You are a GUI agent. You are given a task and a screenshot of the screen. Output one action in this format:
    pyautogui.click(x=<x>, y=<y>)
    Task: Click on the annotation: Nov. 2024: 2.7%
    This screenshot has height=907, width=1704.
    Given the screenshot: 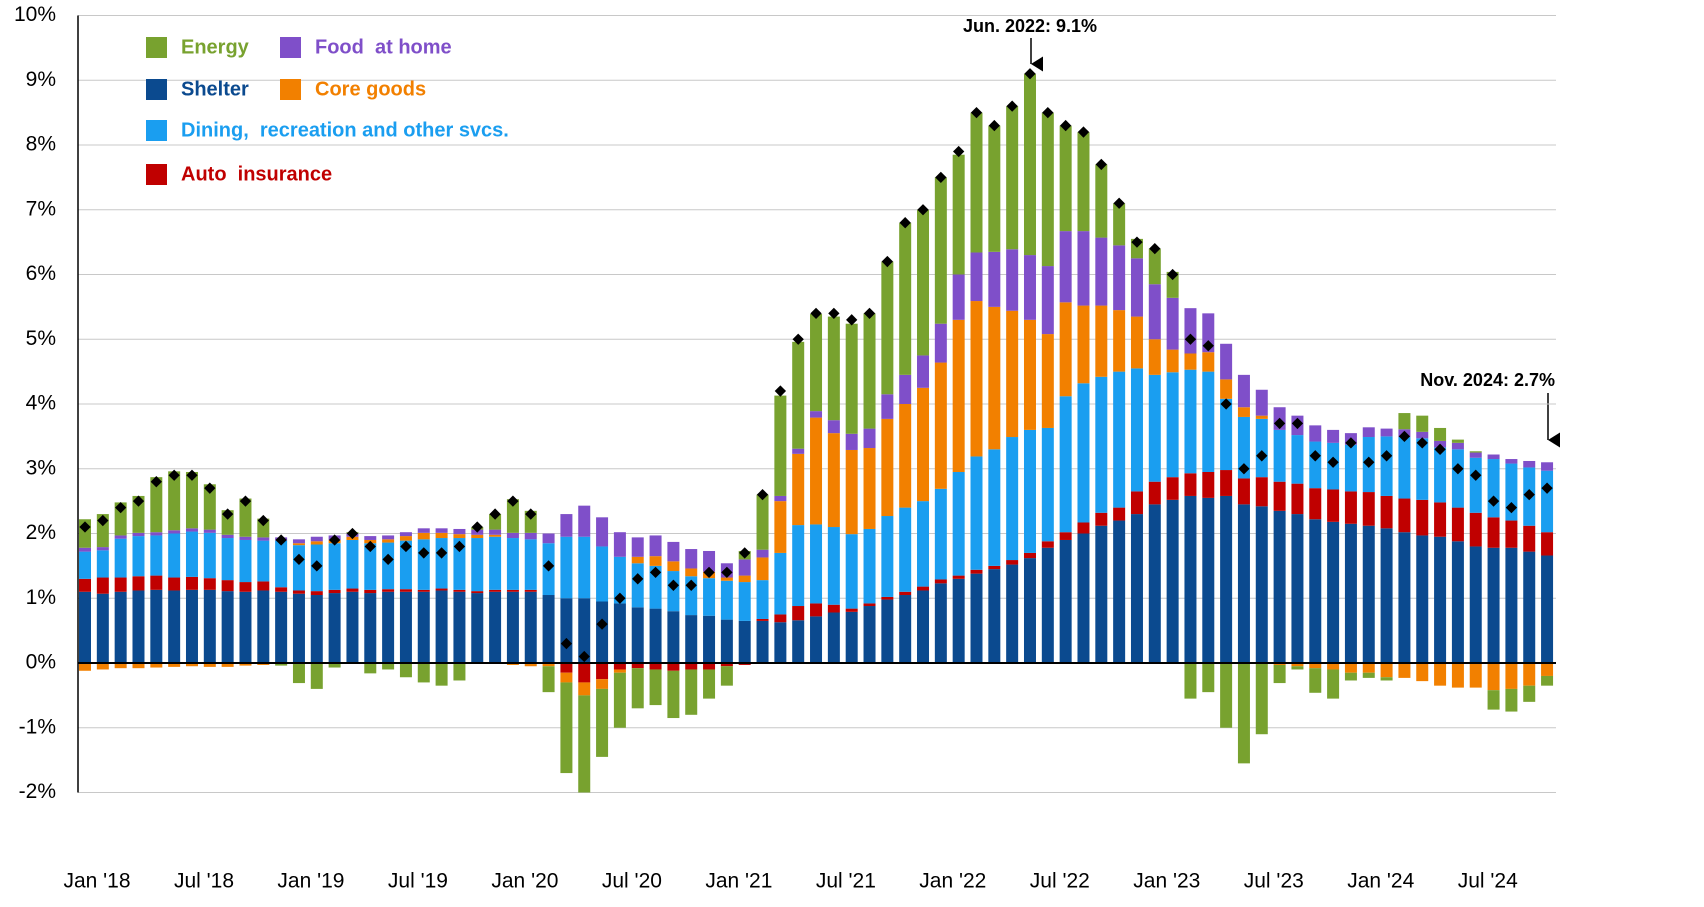 What is the action you would take?
    pyautogui.click(x=1487, y=380)
    